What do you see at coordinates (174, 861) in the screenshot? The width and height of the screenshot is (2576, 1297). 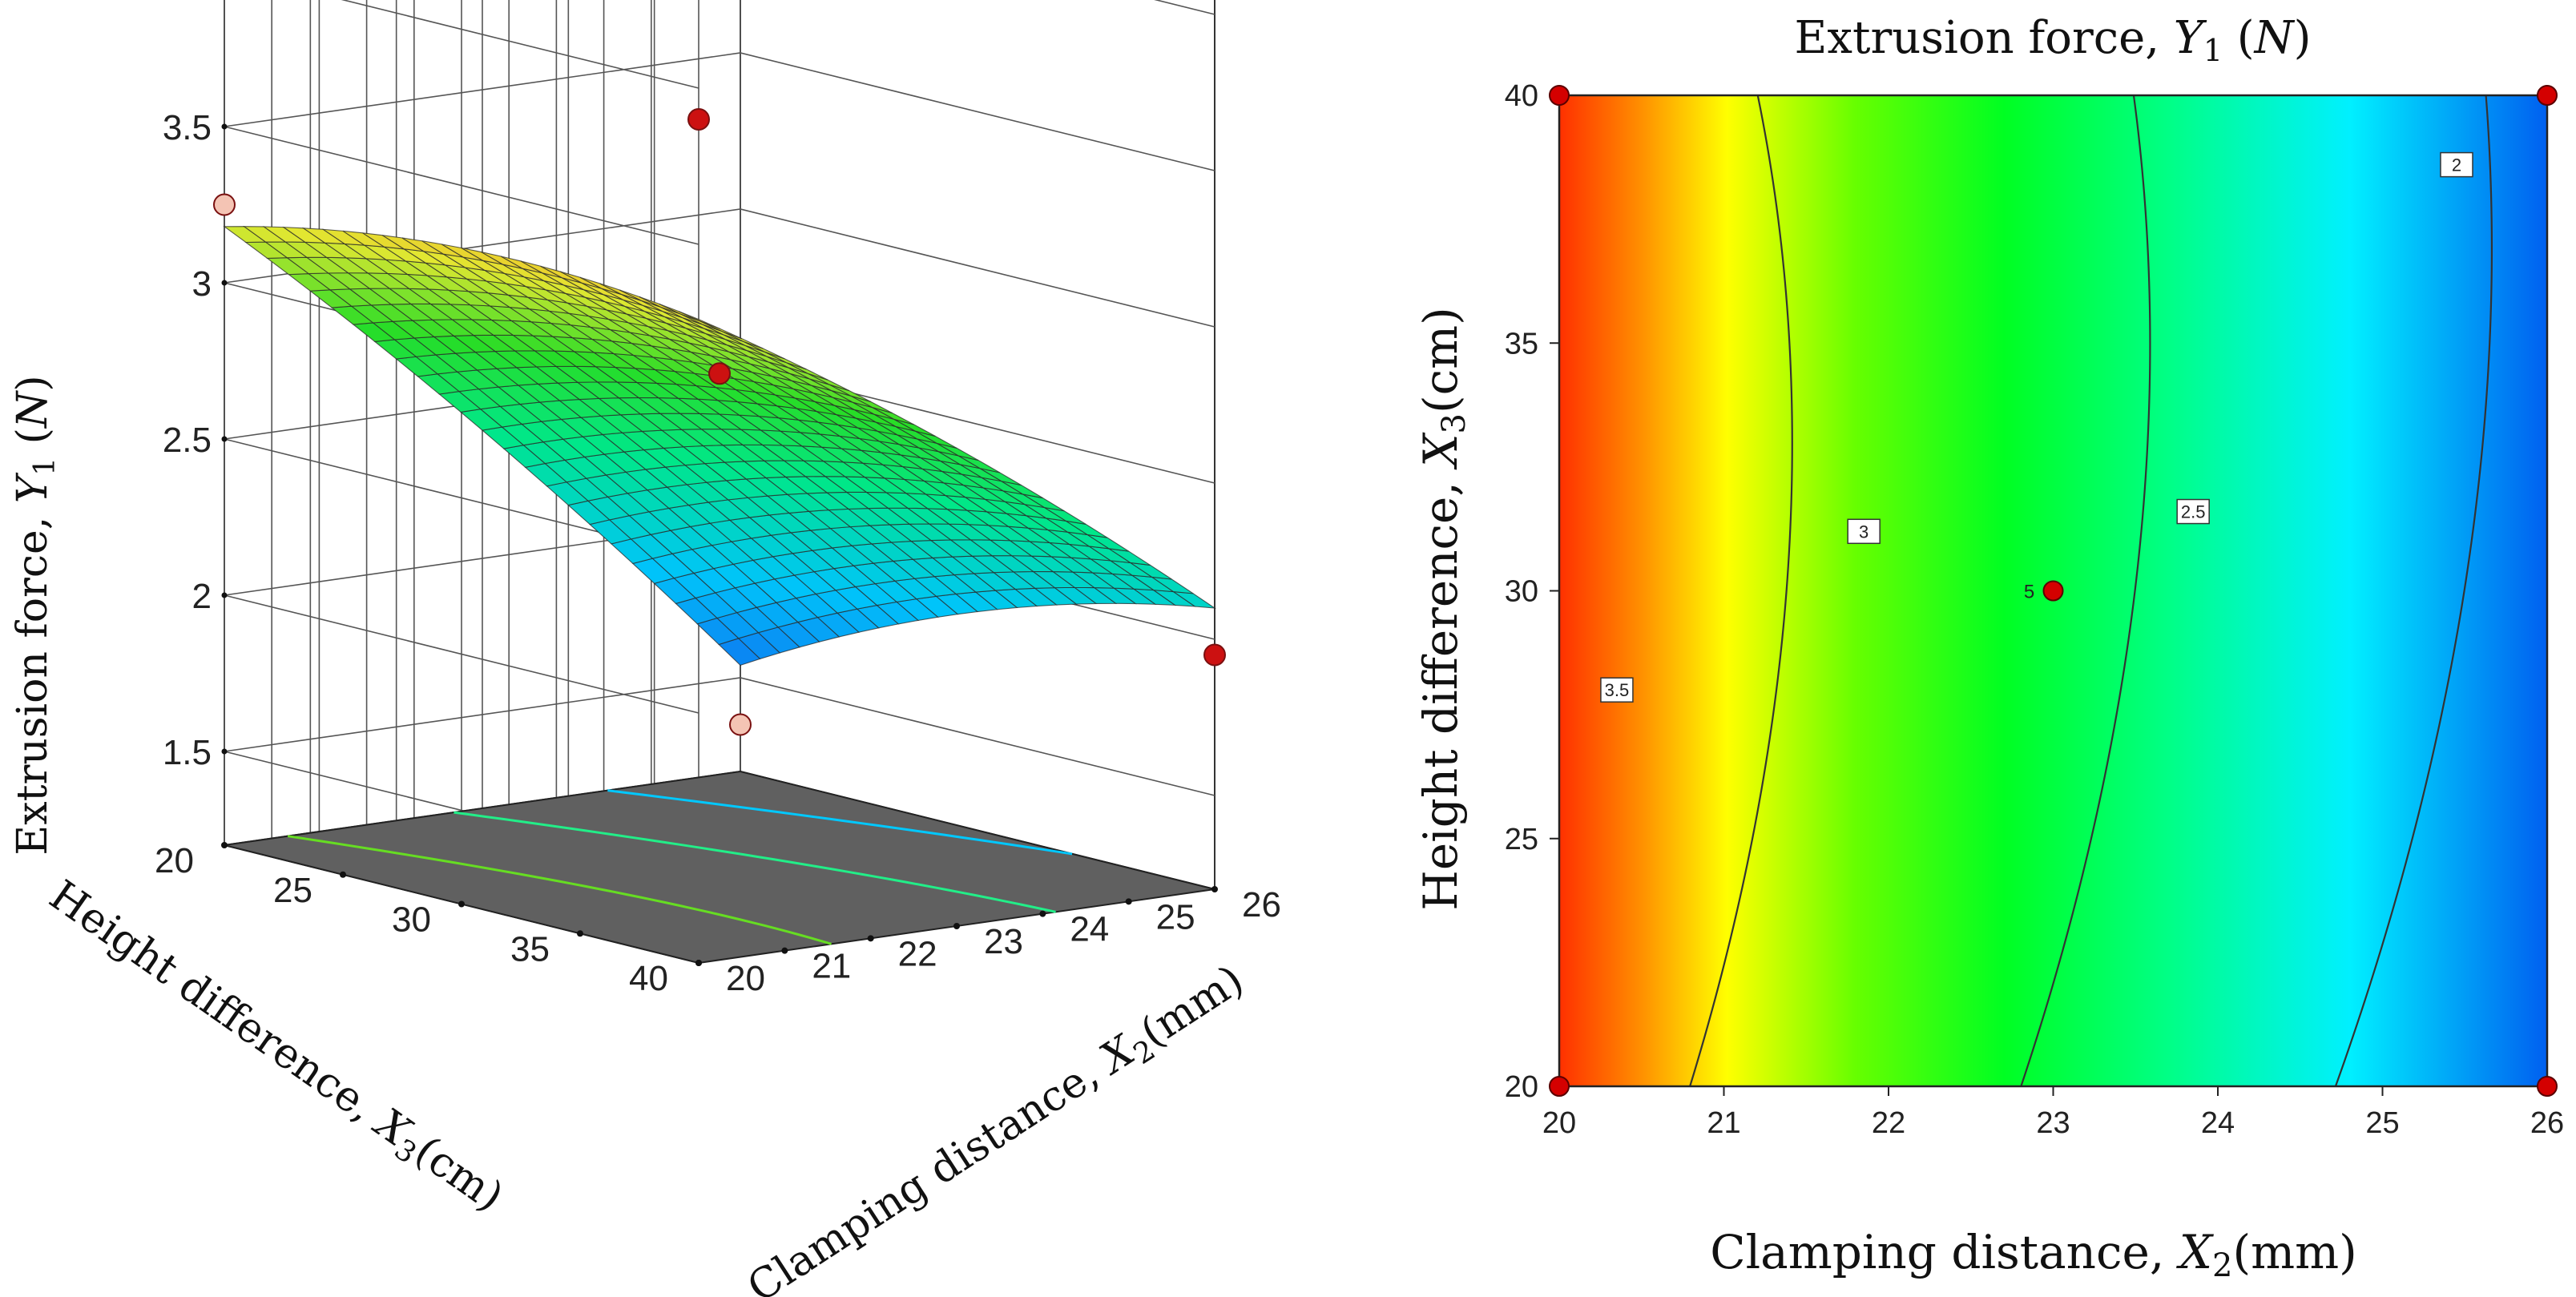 I see `y-tick-label-0: 20` at bounding box center [174, 861].